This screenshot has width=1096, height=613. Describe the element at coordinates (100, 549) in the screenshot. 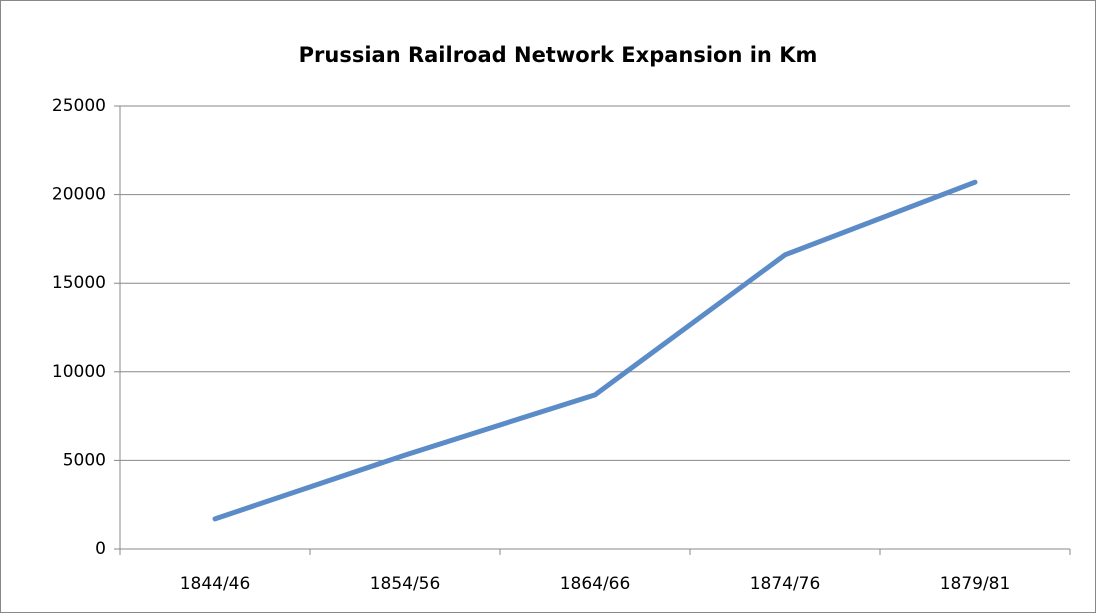

I see `y-tick-label: 0` at that location.